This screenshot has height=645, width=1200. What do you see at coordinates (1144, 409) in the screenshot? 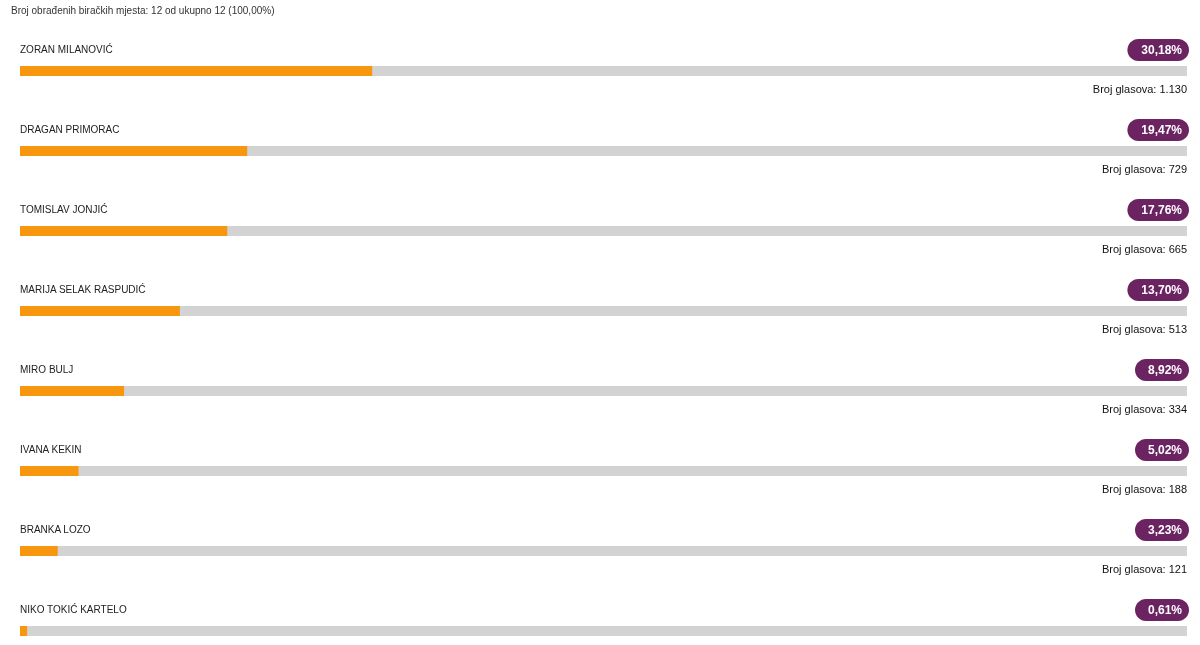
I see `annotation: Broj glasova: 334` at bounding box center [1144, 409].